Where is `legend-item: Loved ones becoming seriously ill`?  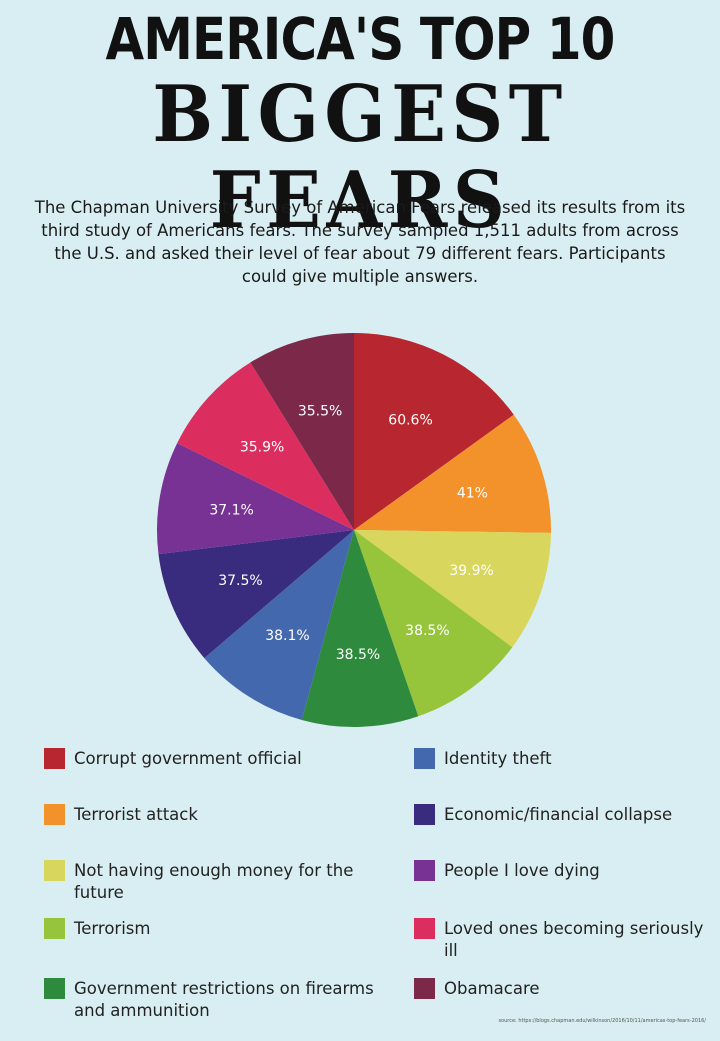
legend-item: Loved ones becoming seriously ill is located at coordinates (564, 940).